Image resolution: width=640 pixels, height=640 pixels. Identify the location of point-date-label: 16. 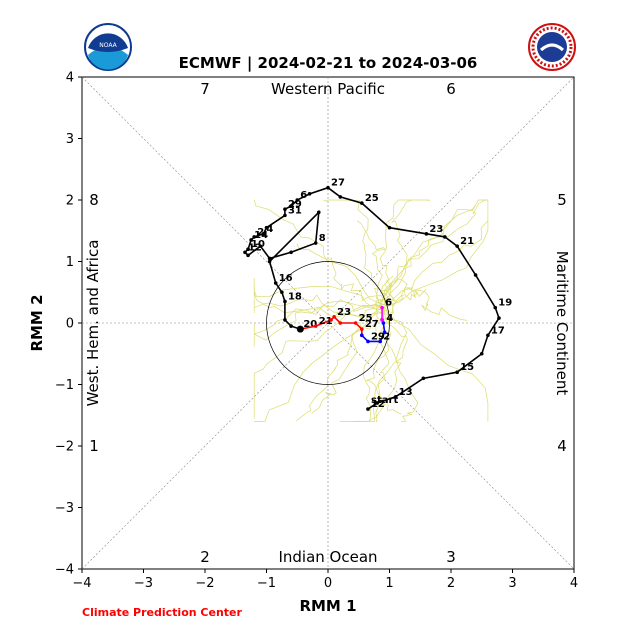
(286, 278).